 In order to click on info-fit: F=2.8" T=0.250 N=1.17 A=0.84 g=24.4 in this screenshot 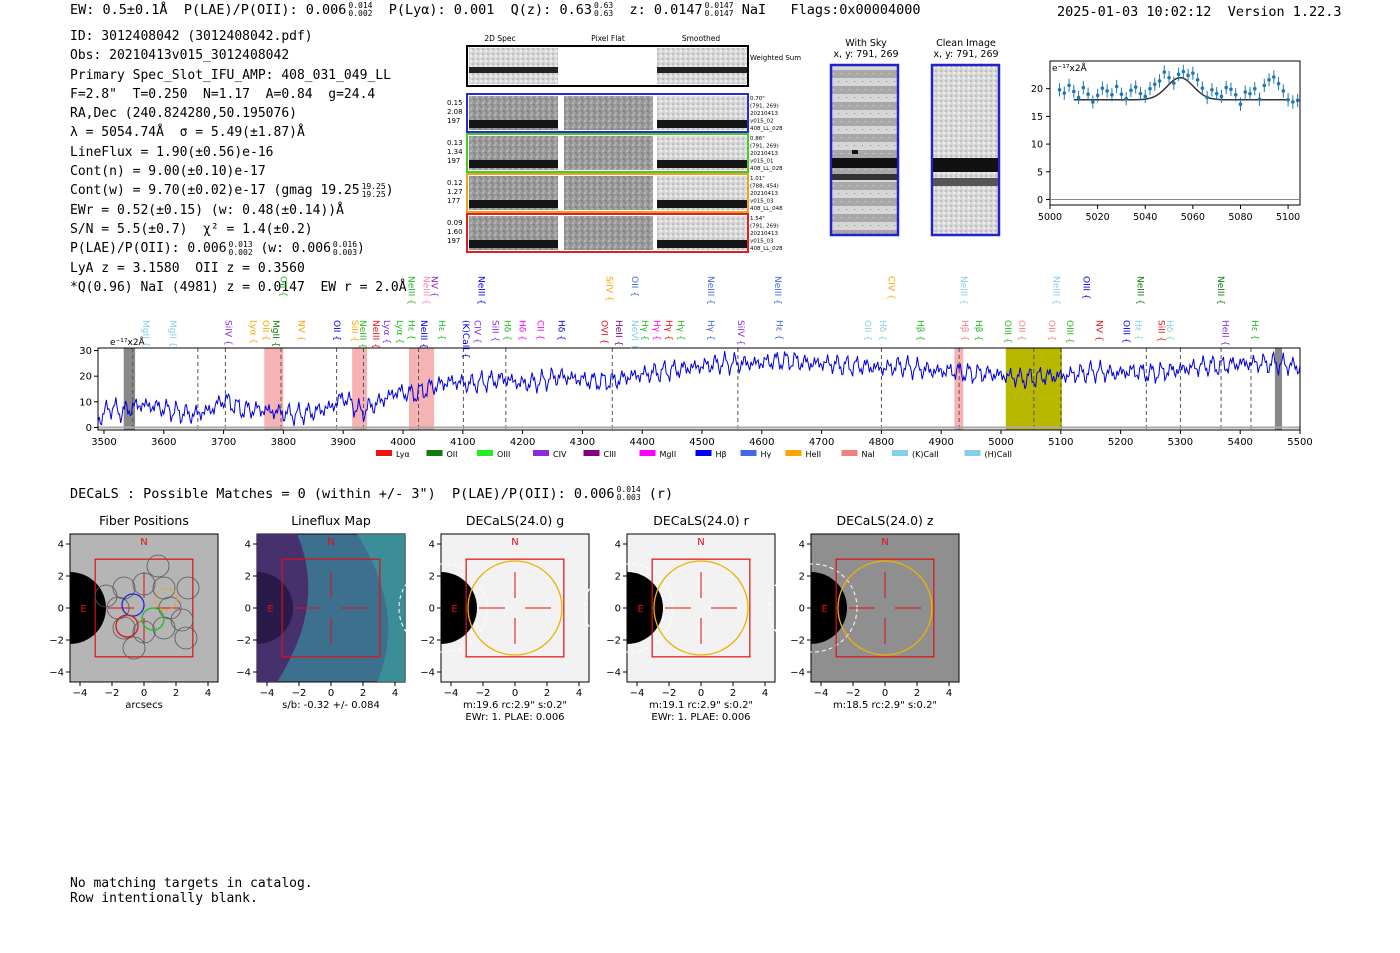, I will do `click(223, 94)`.